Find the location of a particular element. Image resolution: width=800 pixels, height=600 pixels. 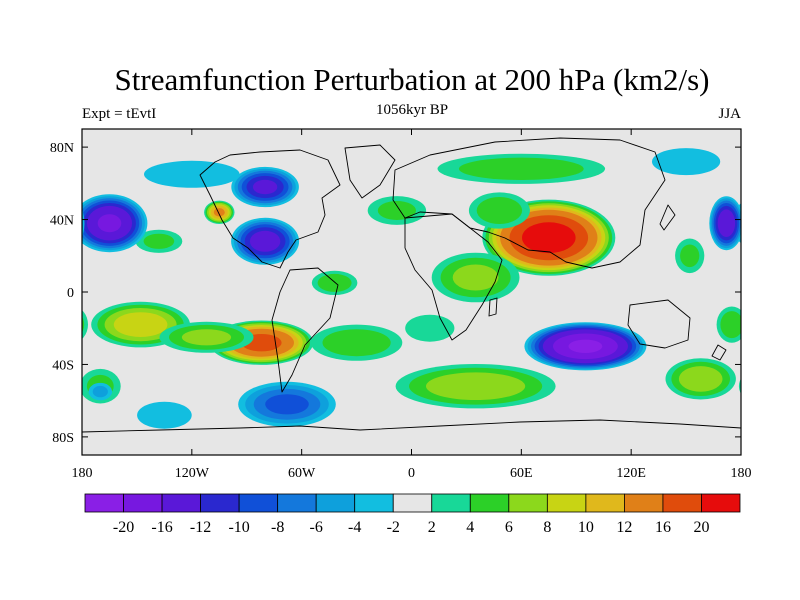

colorbar-label: -20 is located at coordinates (123, 527).